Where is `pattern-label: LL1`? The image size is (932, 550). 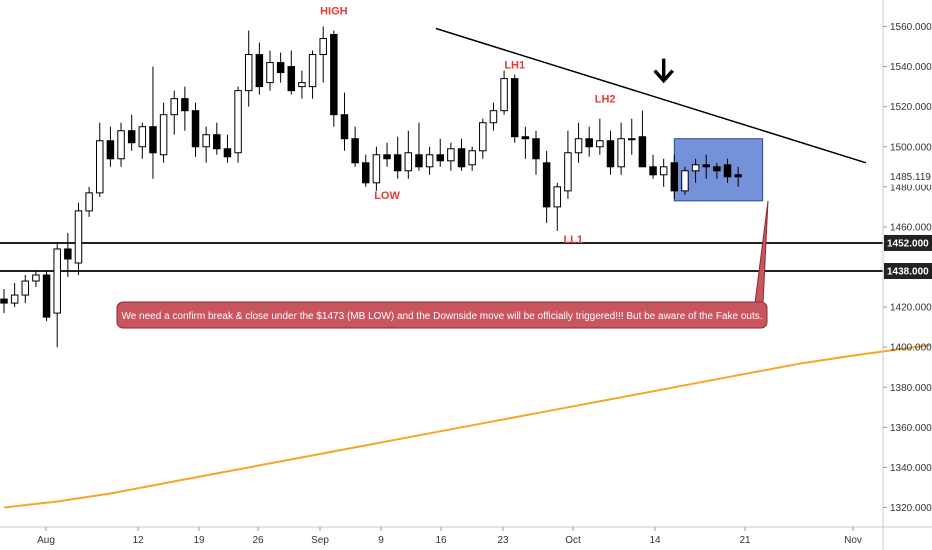
pattern-label: LL1 is located at coordinates (573, 240).